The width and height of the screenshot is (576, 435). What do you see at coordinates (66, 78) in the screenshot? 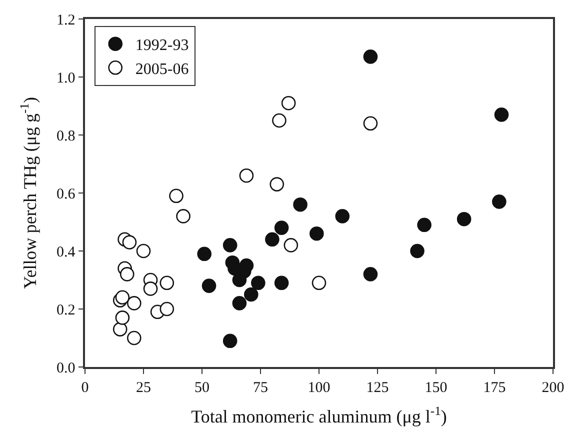
I see `y-tick-label: 1.0` at bounding box center [66, 78].